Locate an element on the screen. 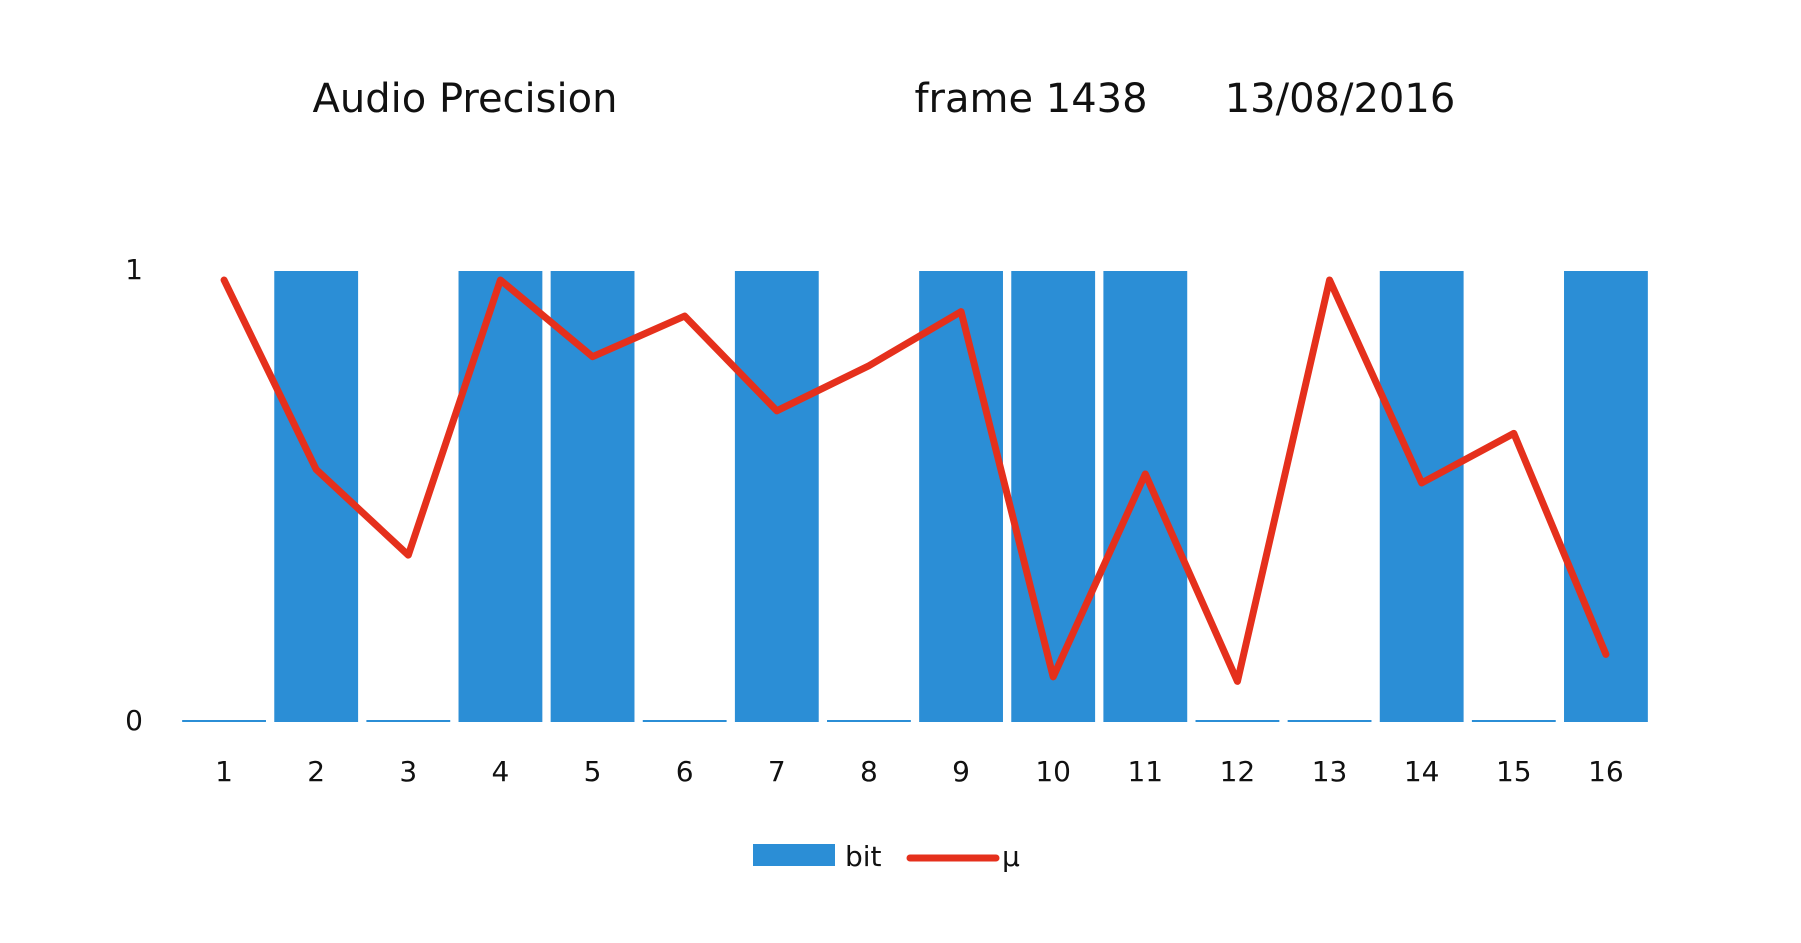 The height and width of the screenshot is (943, 1801). x-tick-label: 10 is located at coordinates (1053, 771).